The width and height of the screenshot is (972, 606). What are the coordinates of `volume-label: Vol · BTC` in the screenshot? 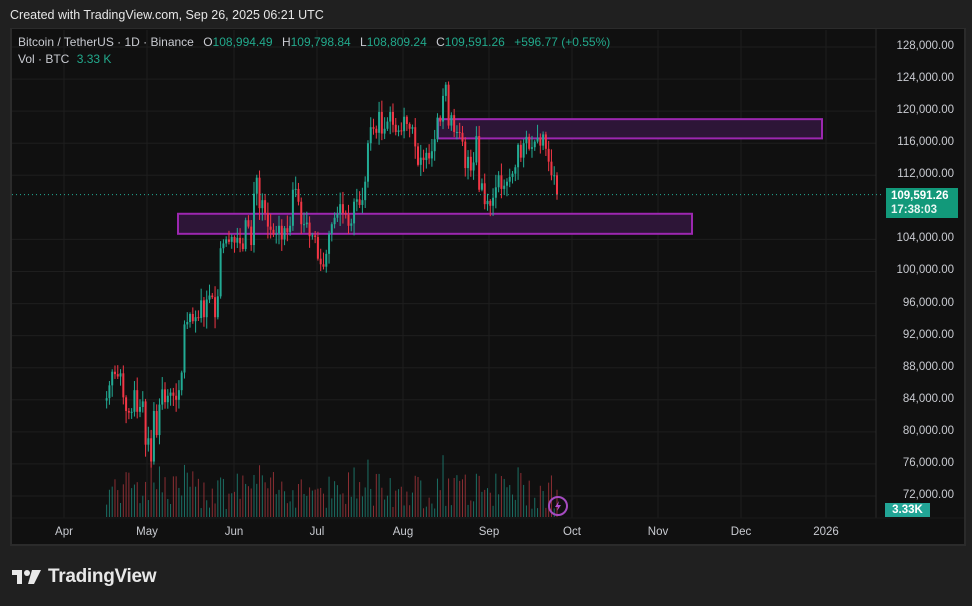 It's located at (44, 59).